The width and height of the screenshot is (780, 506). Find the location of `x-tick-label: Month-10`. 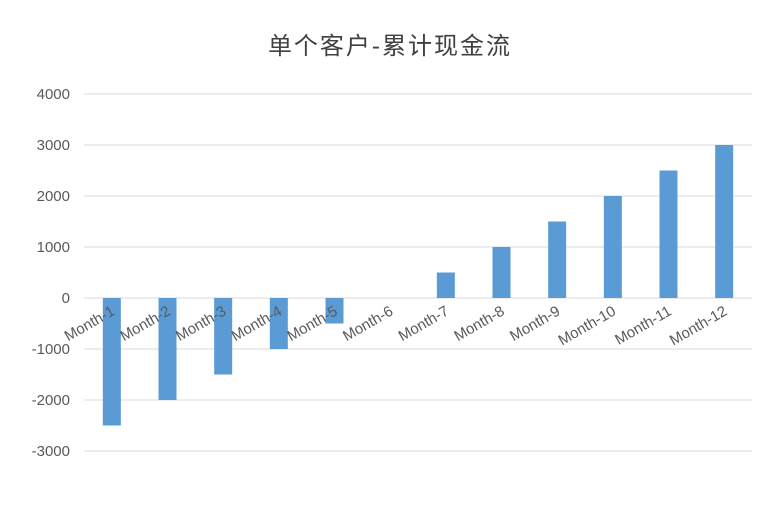

x-tick-label: Month-10 is located at coordinates (586, 326).